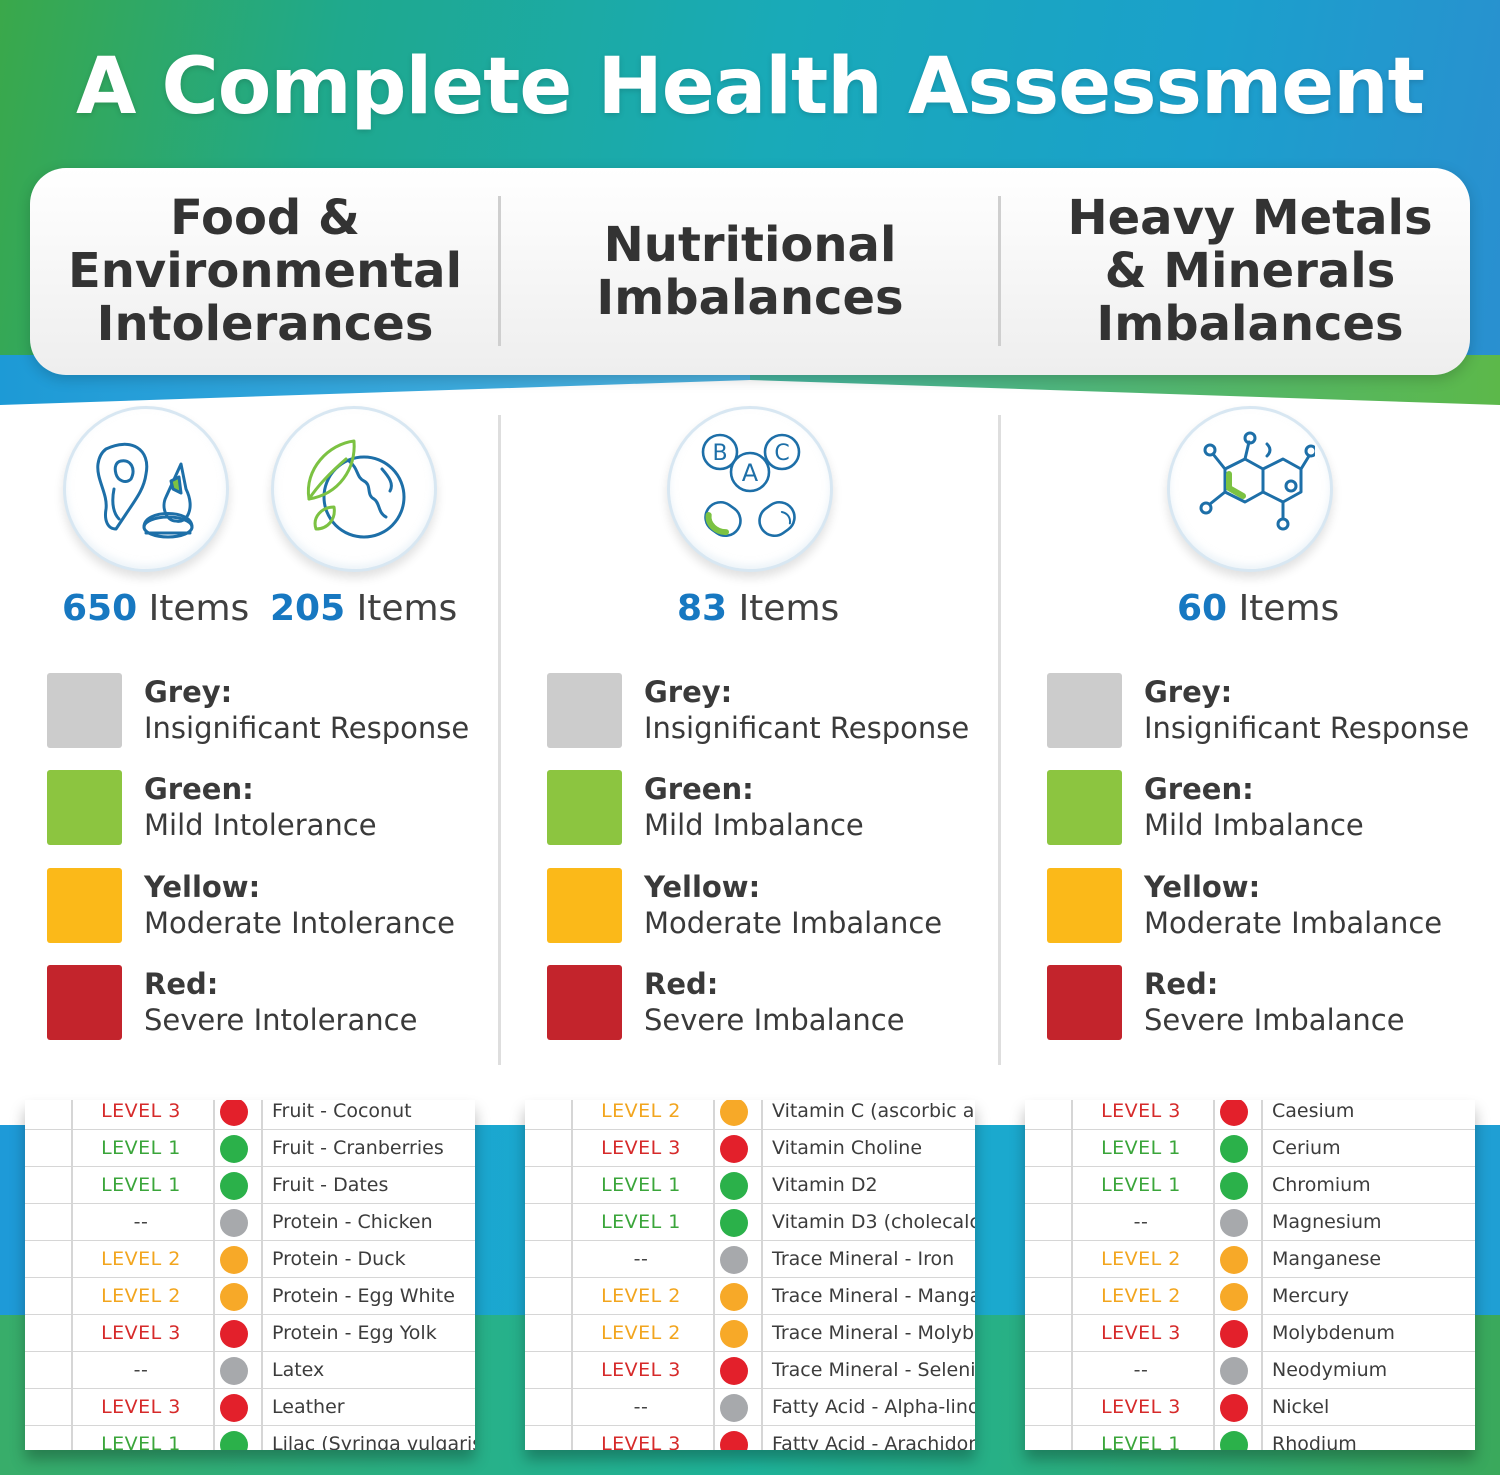  Describe the element at coordinates (1301, 1407) in the screenshot. I see `item-name: Nickel` at that location.